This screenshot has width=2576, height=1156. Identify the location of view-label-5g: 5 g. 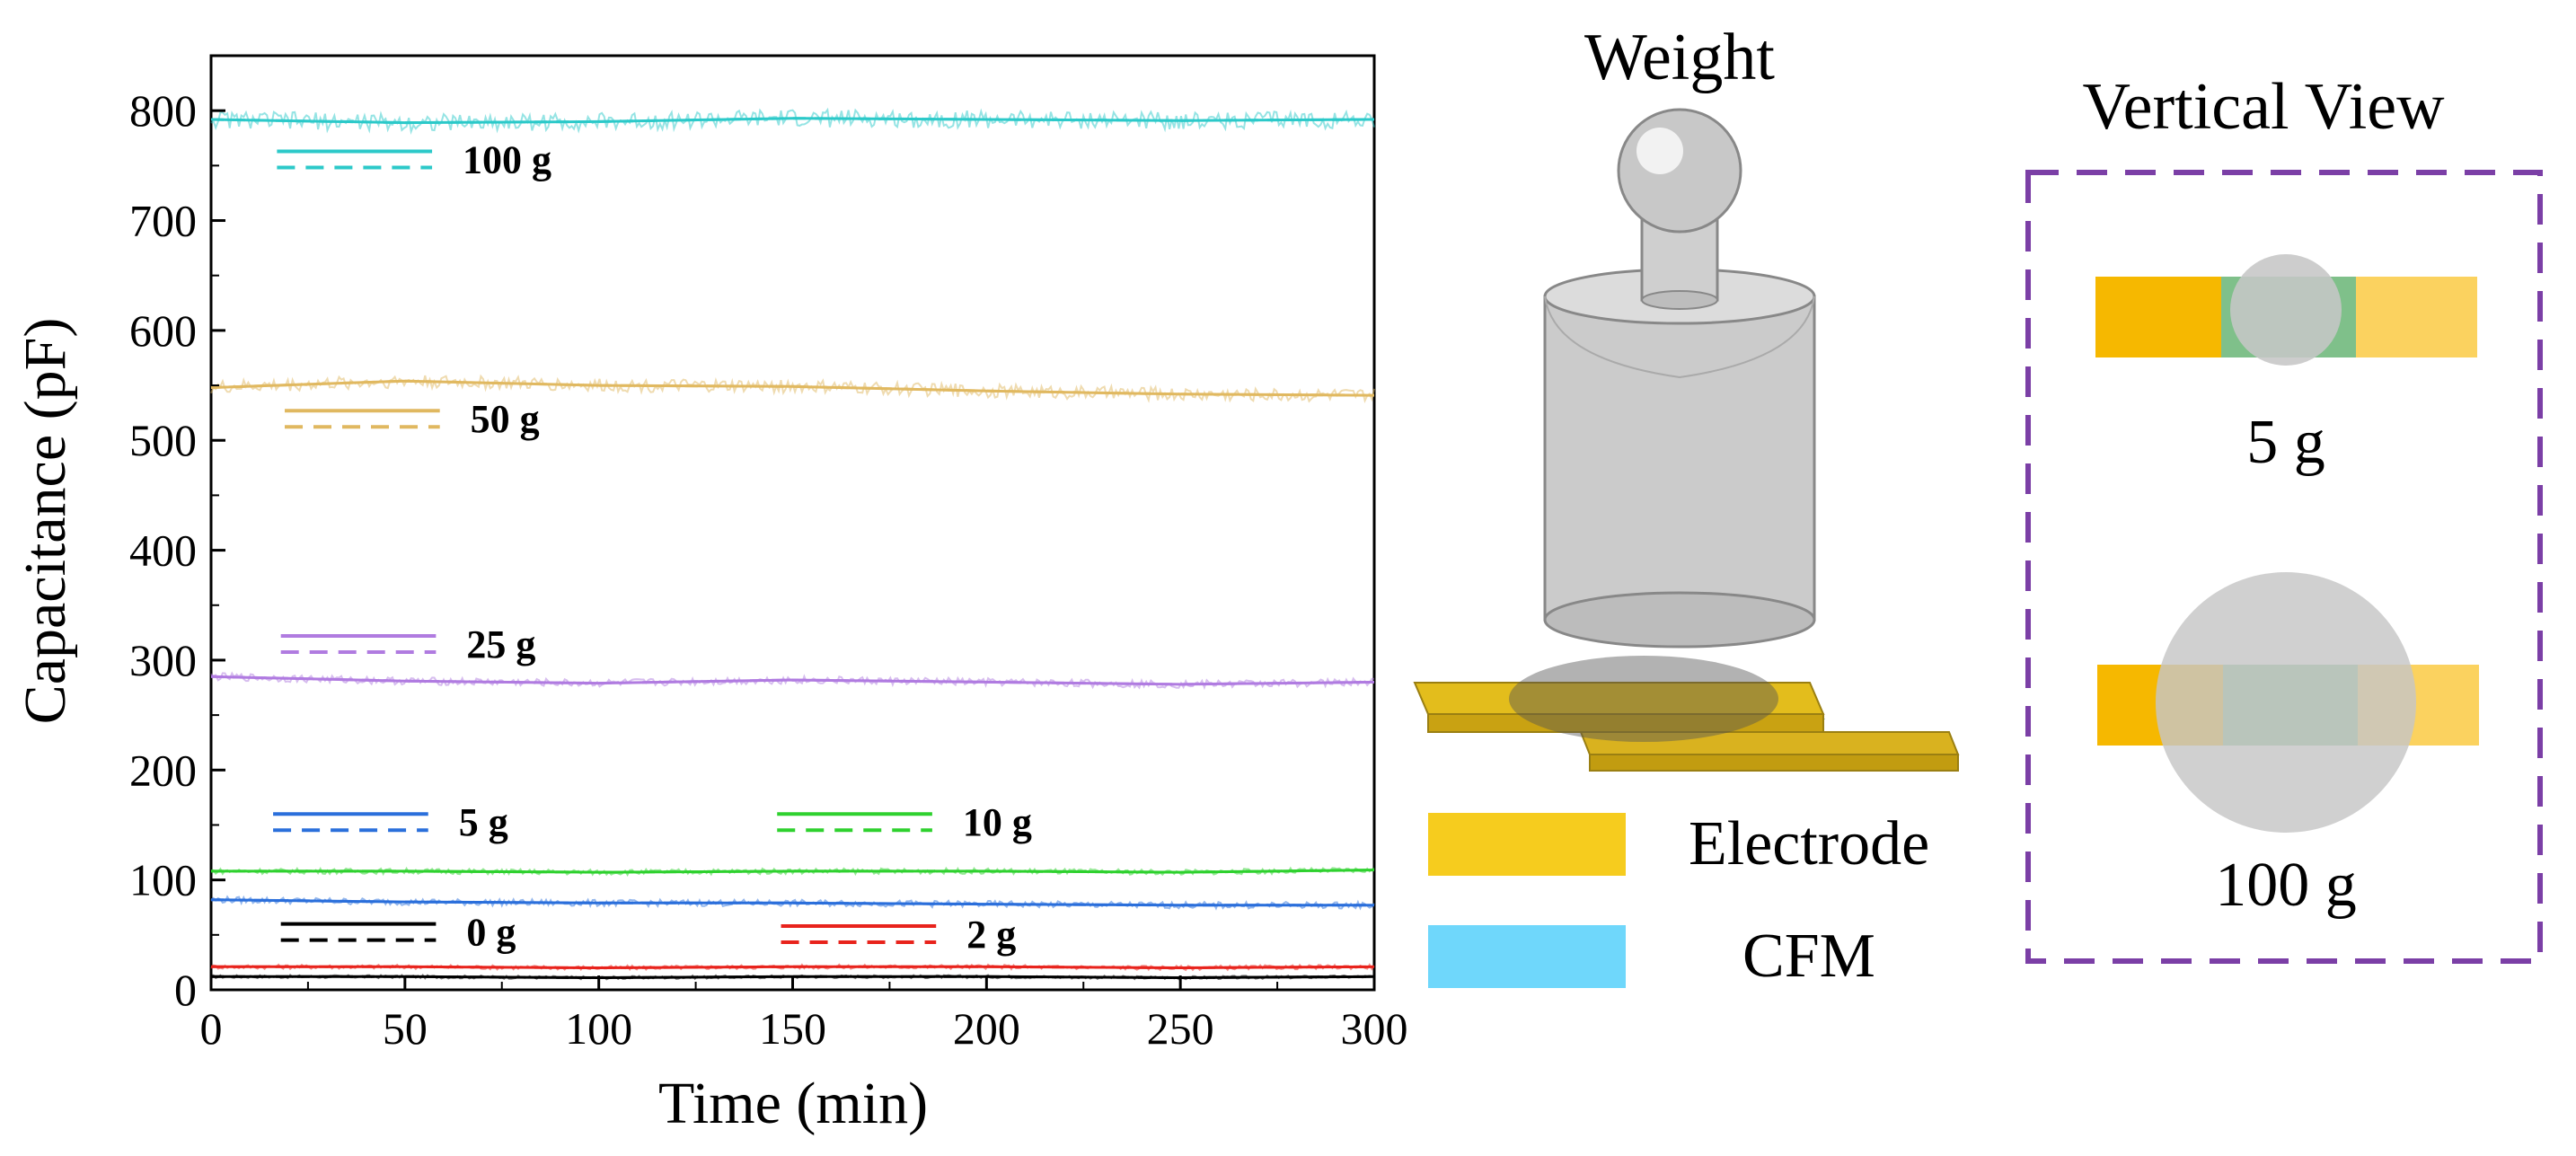
(2285, 442).